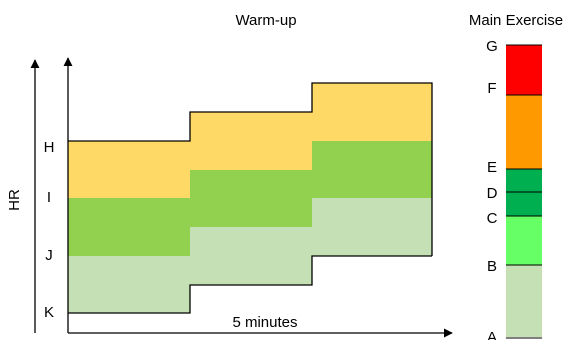  What do you see at coordinates (492, 266) in the screenshot?
I see `zone-label-b: B` at bounding box center [492, 266].